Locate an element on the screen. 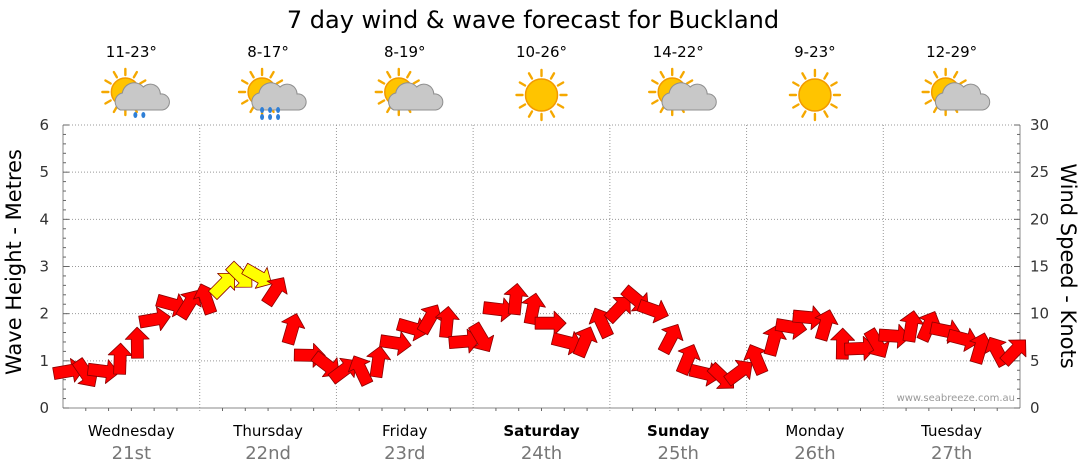  day-header: 9-23° is located at coordinates (815, 82).